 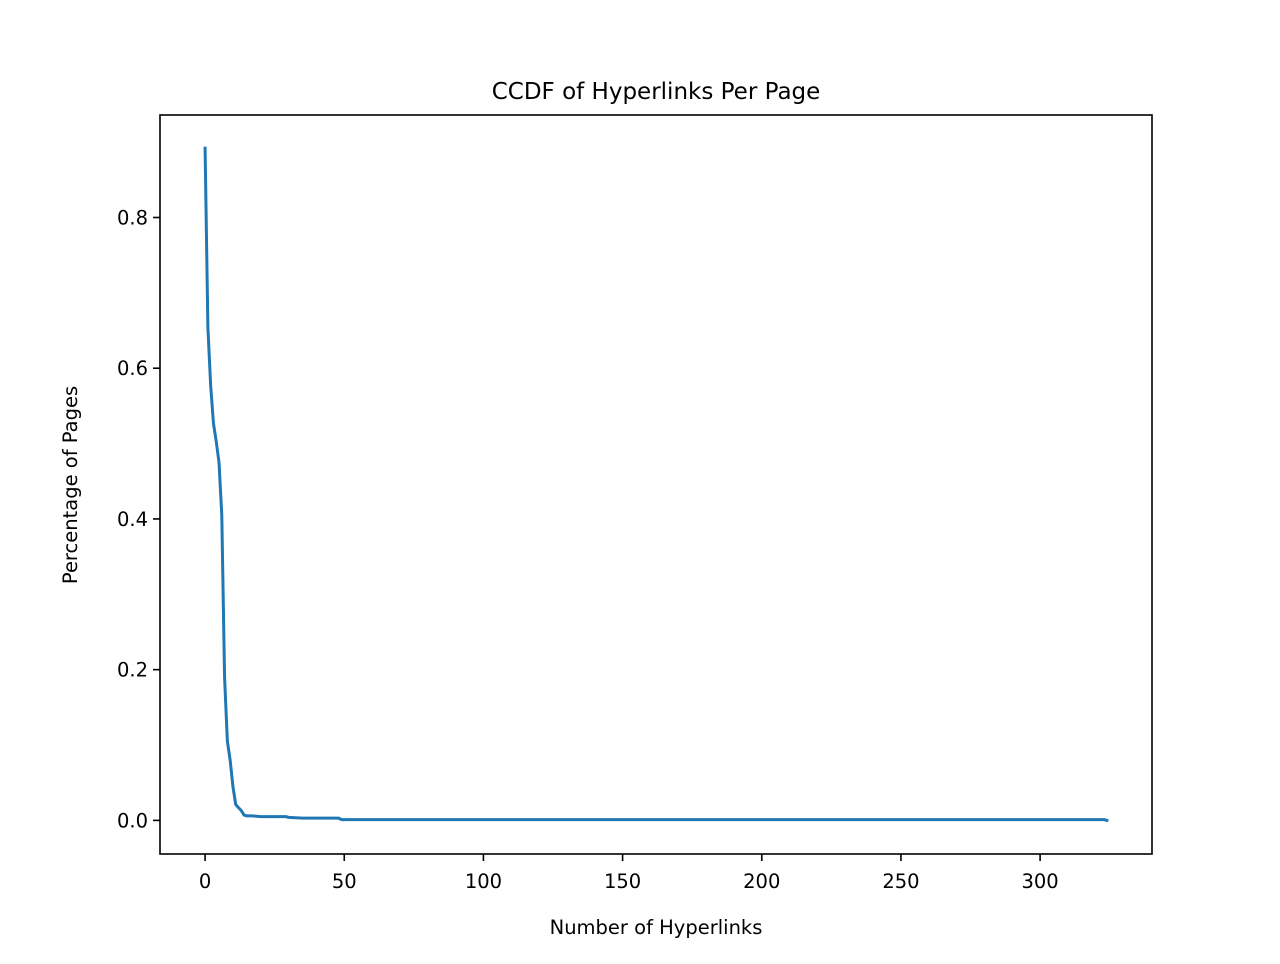 What do you see at coordinates (656, 927) in the screenshot?
I see `x-axis-label: Number of Hyperlinks` at bounding box center [656, 927].